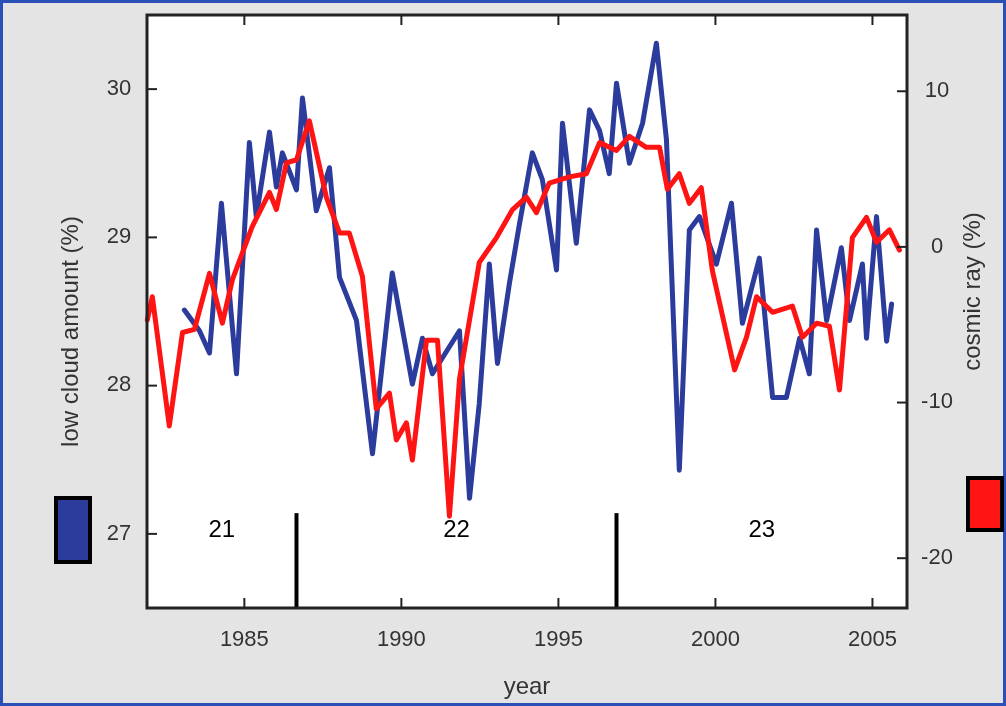 The width and height of the screenshot is (1006, 706). I want to click on y-axis-title: low cloud amount (%), so click(69, 331).